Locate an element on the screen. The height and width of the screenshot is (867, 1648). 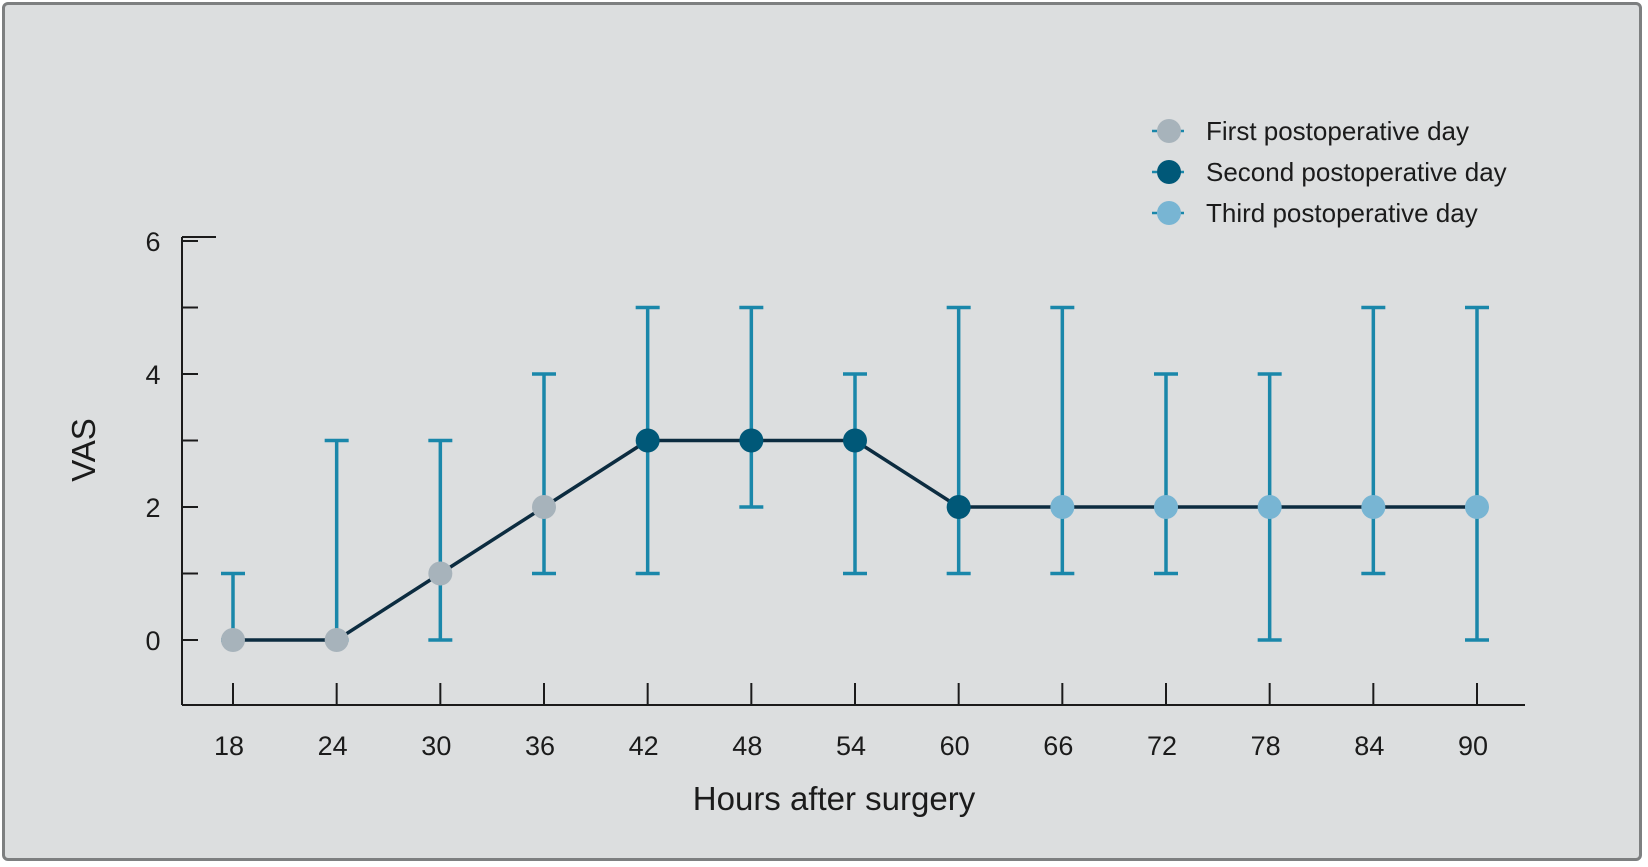
x-tick-label: 48 is located at coordinates (747, 746).